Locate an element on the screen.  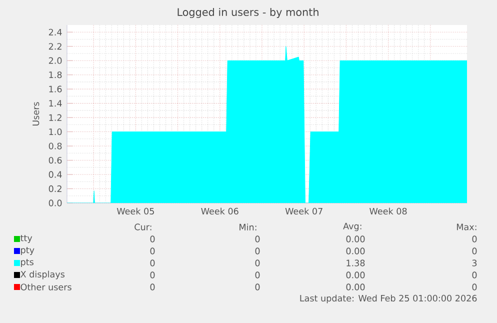
x-tick-label: Week 05 is located at coordinates (135, 211).